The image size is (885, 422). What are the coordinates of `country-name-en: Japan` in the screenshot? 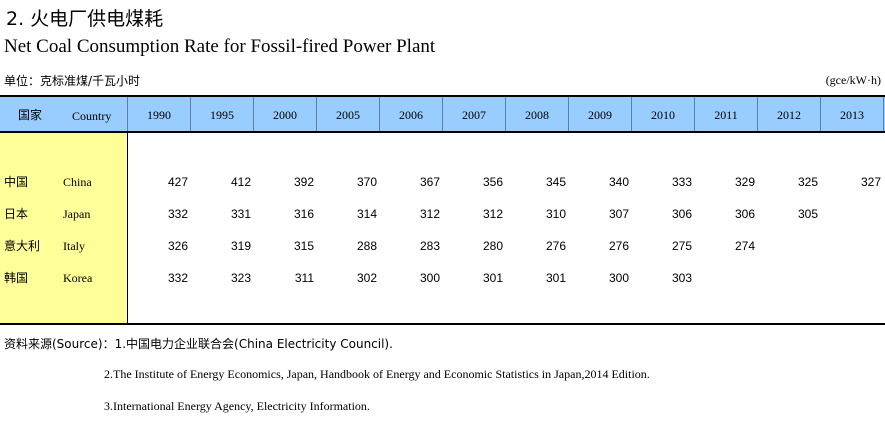 It's located at (77, 214).